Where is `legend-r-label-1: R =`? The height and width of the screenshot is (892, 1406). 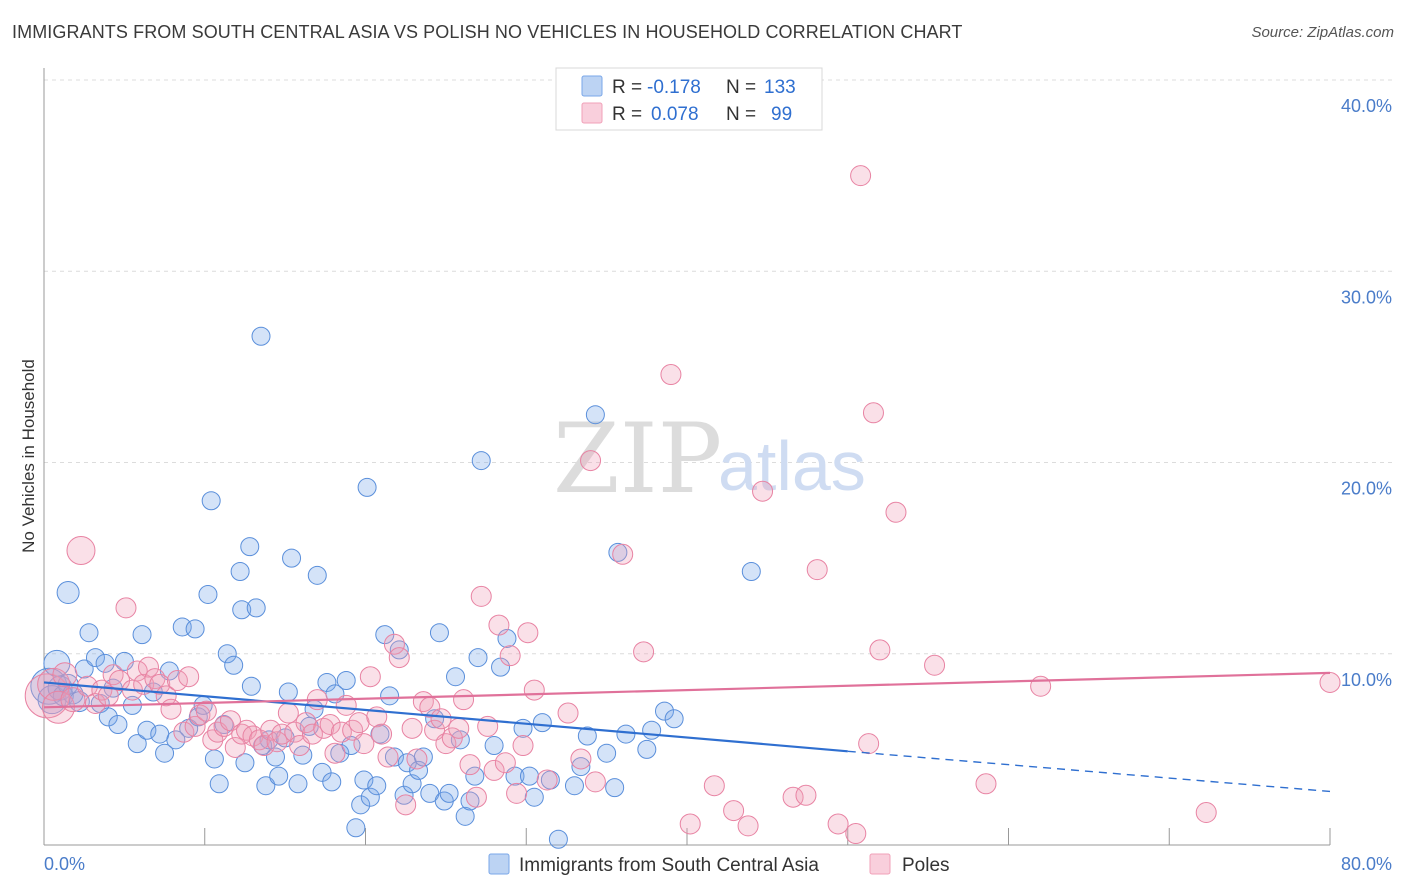
legend-r-label-1: R = is located at coordinates (627, 87).